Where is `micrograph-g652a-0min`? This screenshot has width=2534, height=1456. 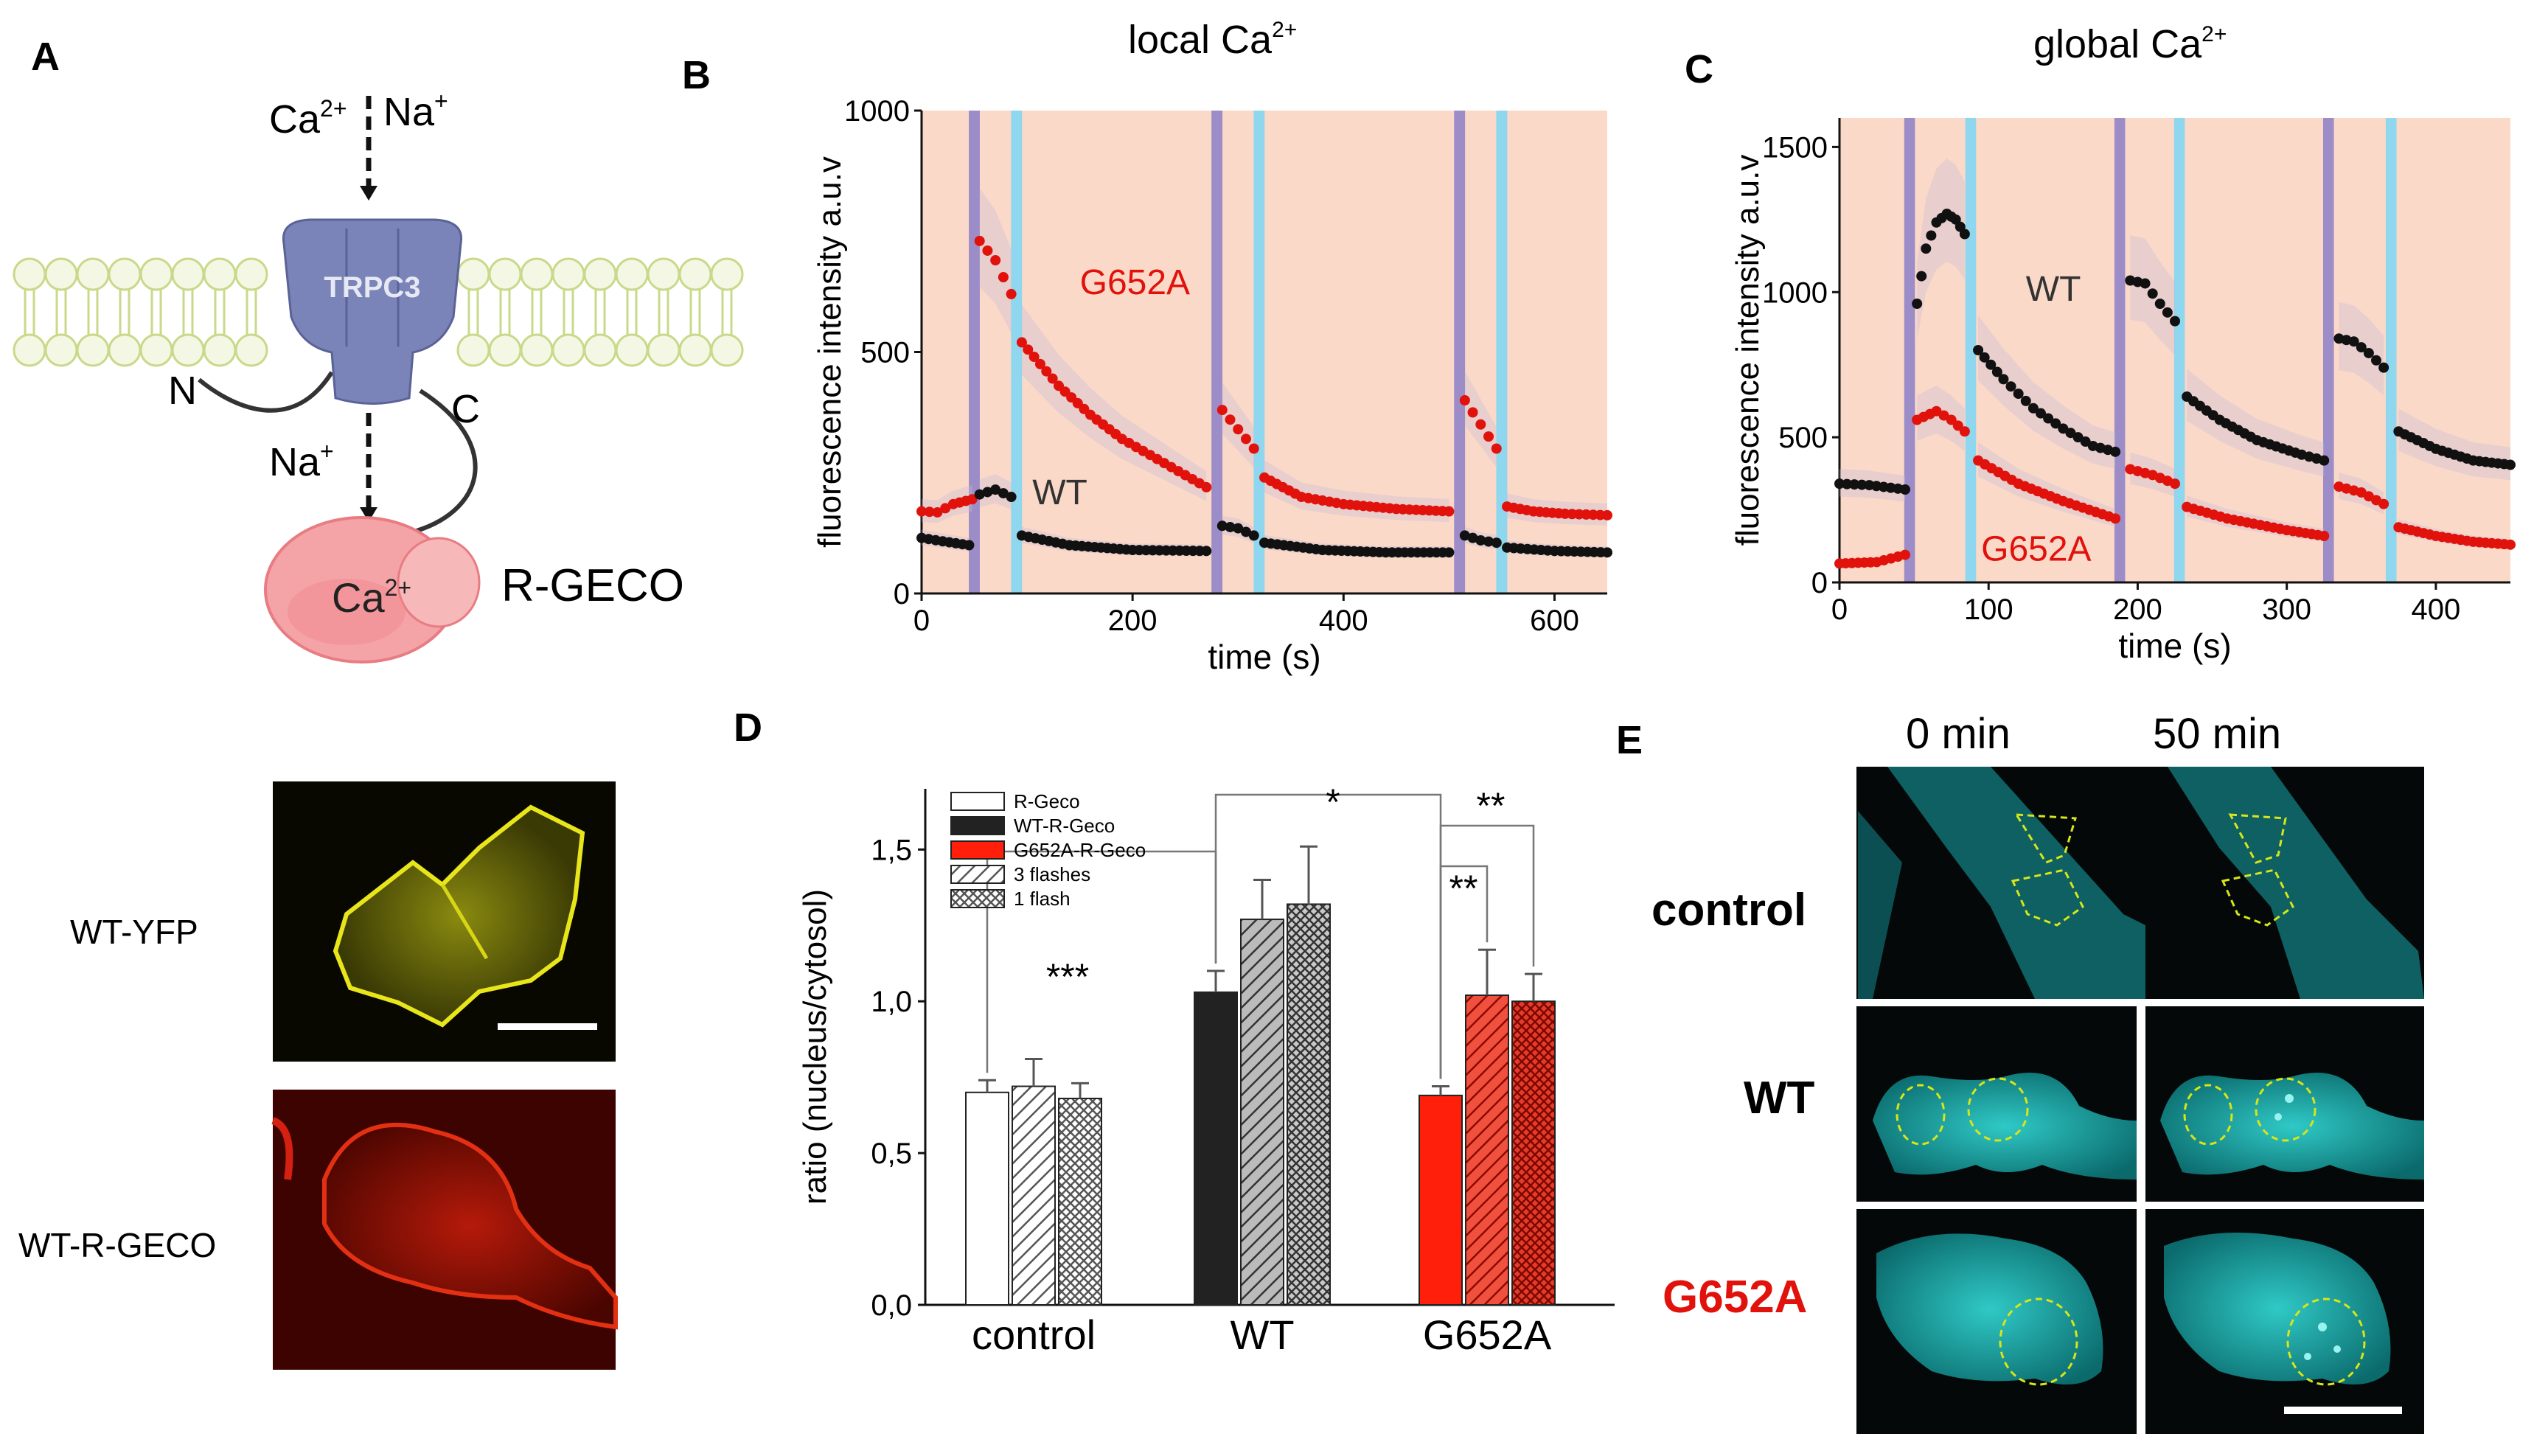 micrograph-g652a-0min is located at coordinates (1996, 1321).